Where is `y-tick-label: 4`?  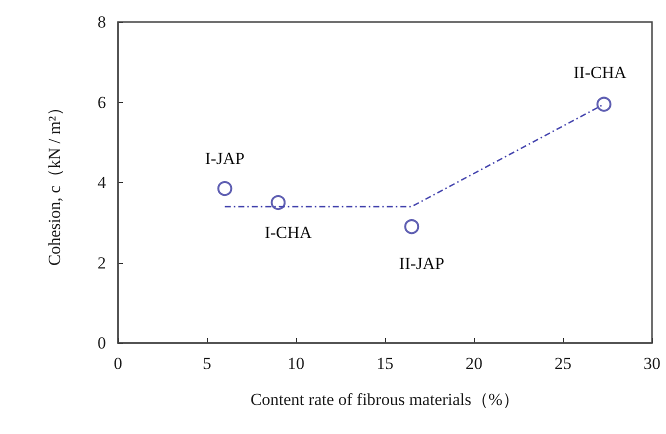
y-tick-label: 4 is located at coordinates (102, 182).